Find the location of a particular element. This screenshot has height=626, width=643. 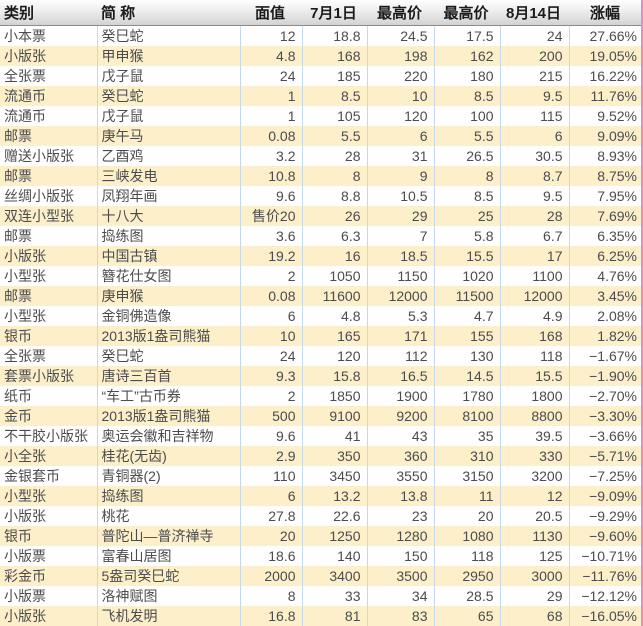

cell-value: 27.8 is located at coordinates (270, 516).